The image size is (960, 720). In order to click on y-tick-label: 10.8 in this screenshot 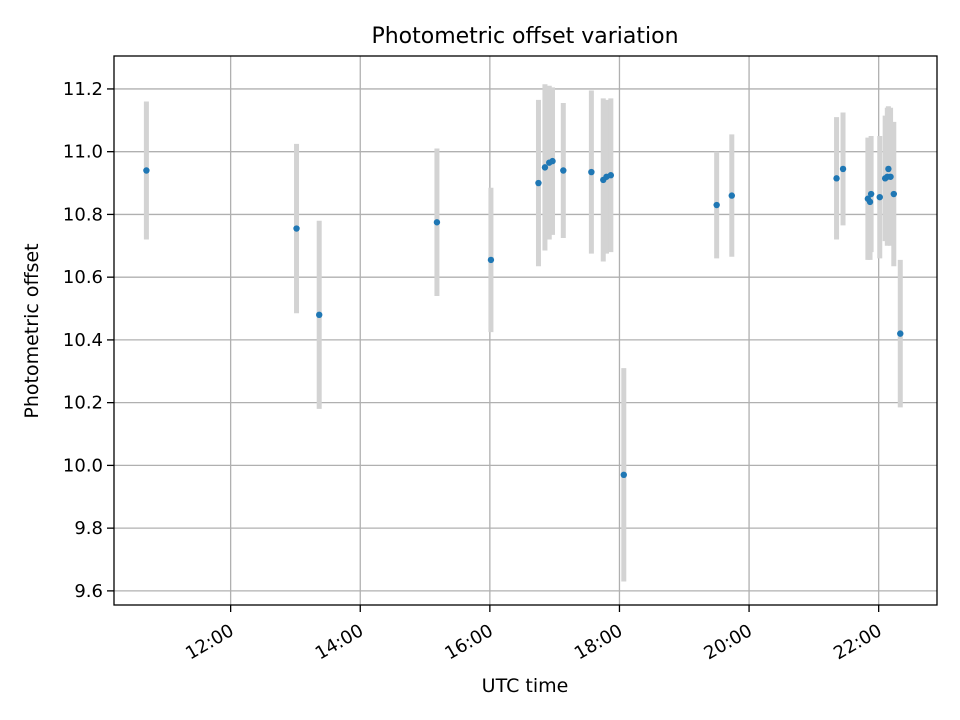, I will do `click(83, 214)`.